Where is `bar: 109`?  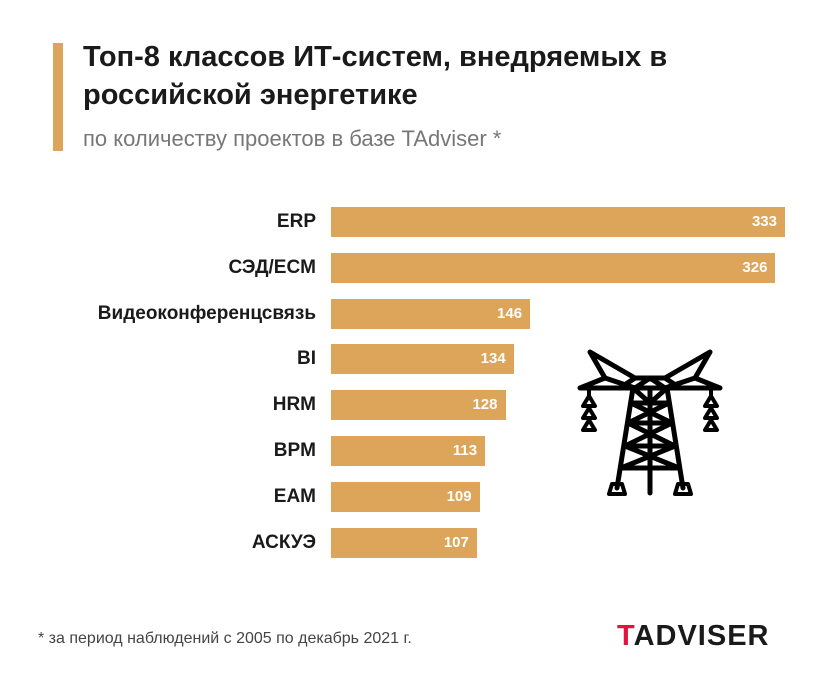
bar: 109 is located at coordinates (405, 496).